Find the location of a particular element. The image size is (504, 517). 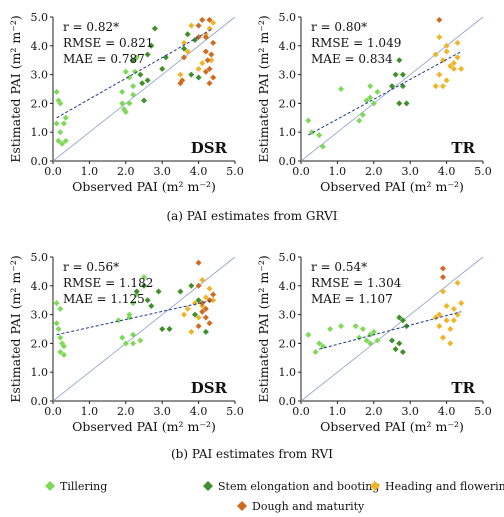

stats-text: MAE = 1.107 is located at coordinates (352, 299).